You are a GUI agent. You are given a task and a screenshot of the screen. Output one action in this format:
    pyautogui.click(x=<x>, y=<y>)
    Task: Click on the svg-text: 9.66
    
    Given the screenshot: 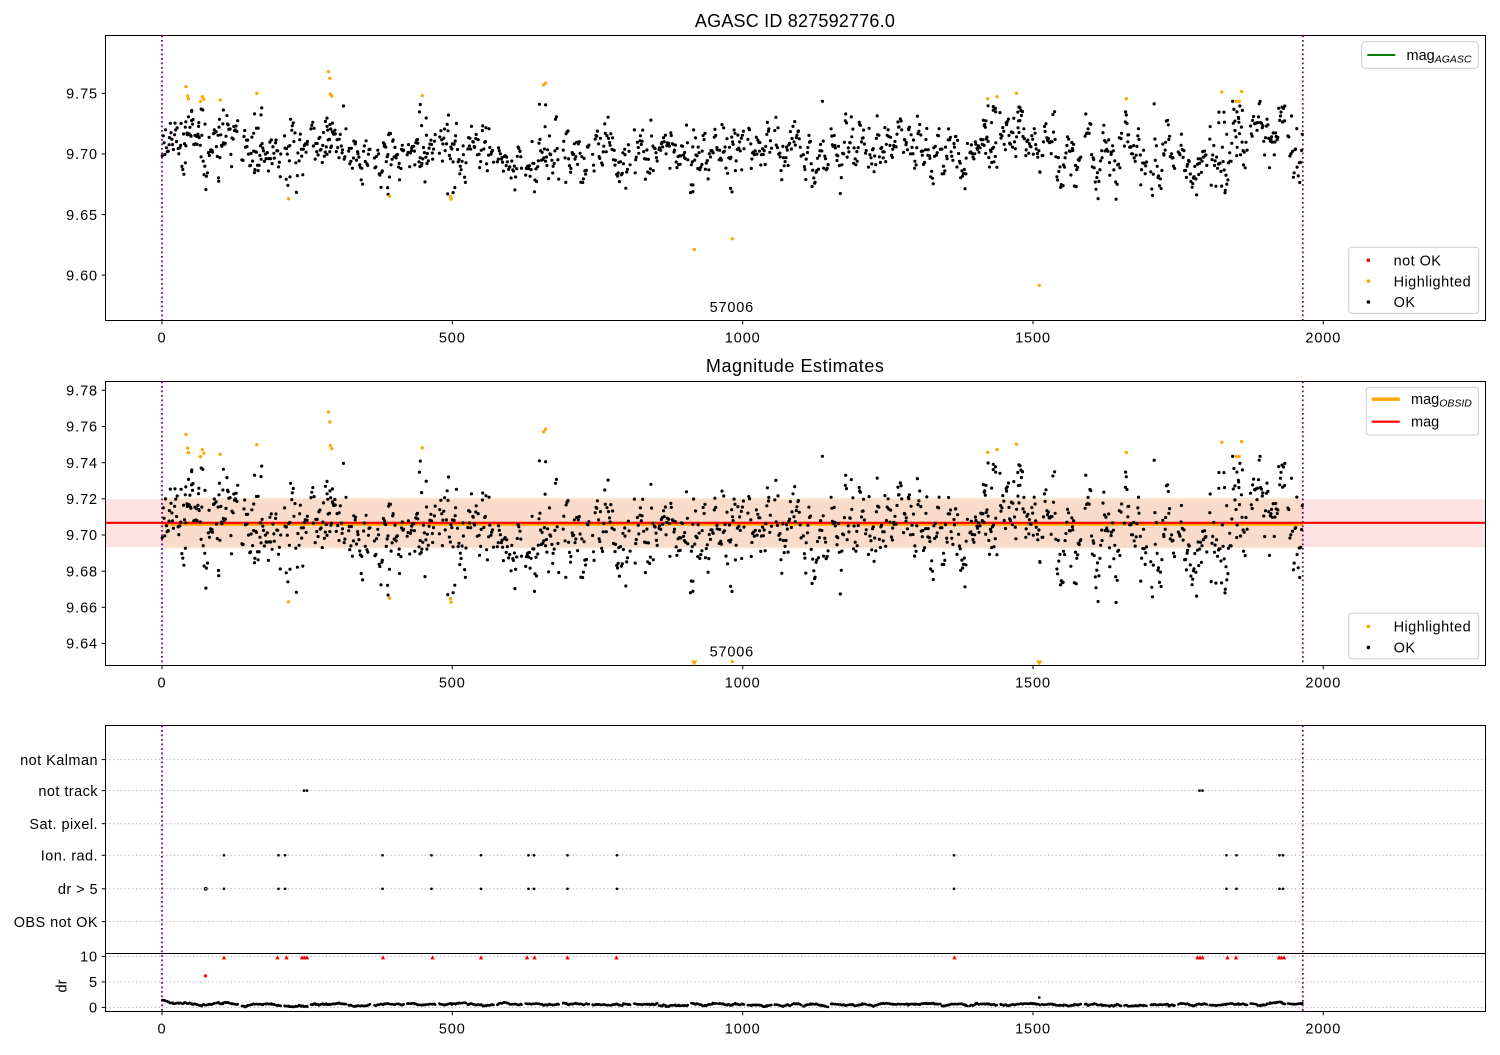 What is the action you would take?
    pyautogui.click(x=82, y=609)
    